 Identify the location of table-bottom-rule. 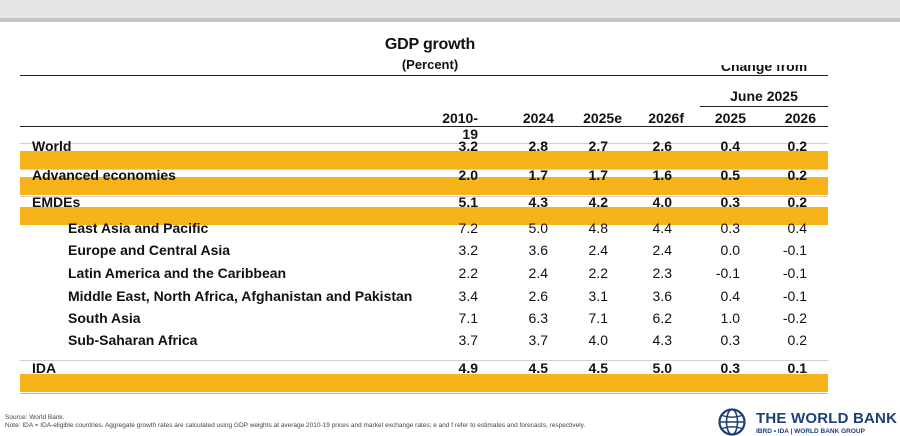
(424, 393).